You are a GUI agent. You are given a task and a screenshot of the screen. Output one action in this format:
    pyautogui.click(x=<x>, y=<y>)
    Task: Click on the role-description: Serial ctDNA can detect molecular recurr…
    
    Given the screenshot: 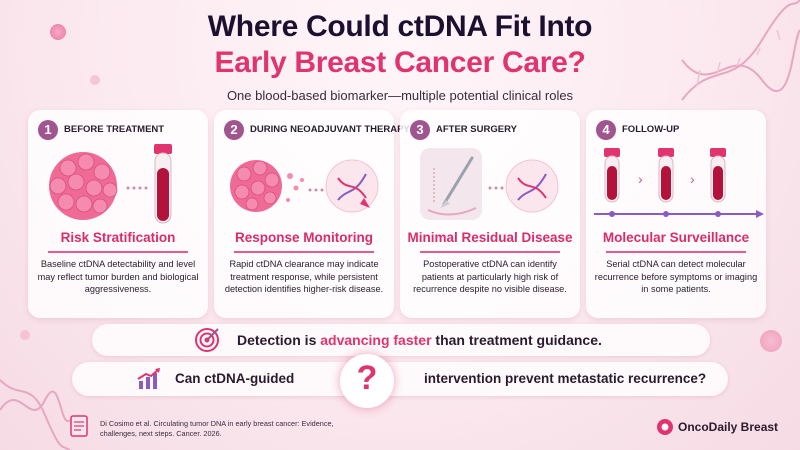 What is the action you would take?
    pyautogui.click(x=676, y=276)
    